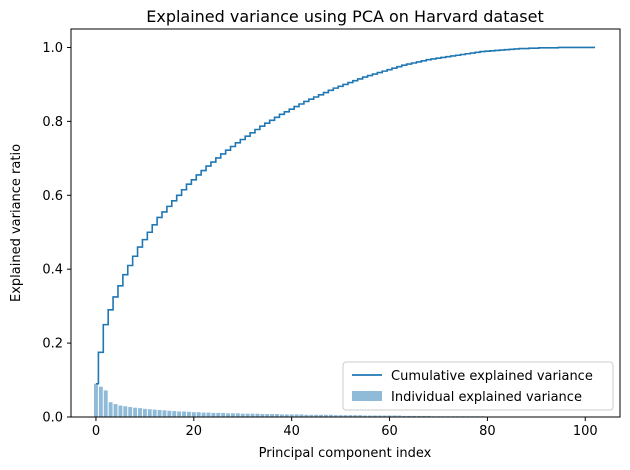 The height and width of the screenshot is (470, 630). I want to click on legend-bar-swatch, so click(367, 396).